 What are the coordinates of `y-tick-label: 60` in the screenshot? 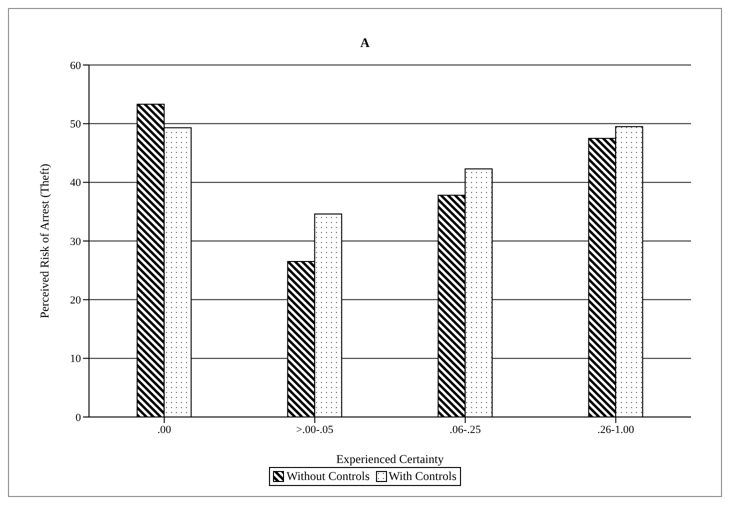 It's located at (76, 66).